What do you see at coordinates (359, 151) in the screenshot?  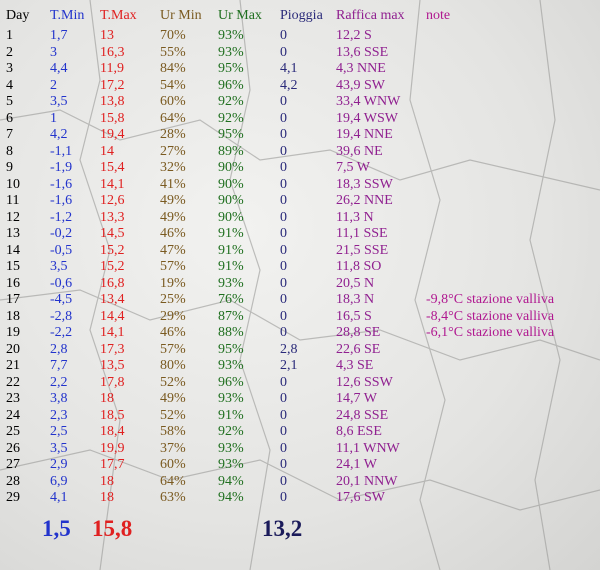 I see `raffica-max-cell: 39,6 NE` at bounding box center [359, 151].